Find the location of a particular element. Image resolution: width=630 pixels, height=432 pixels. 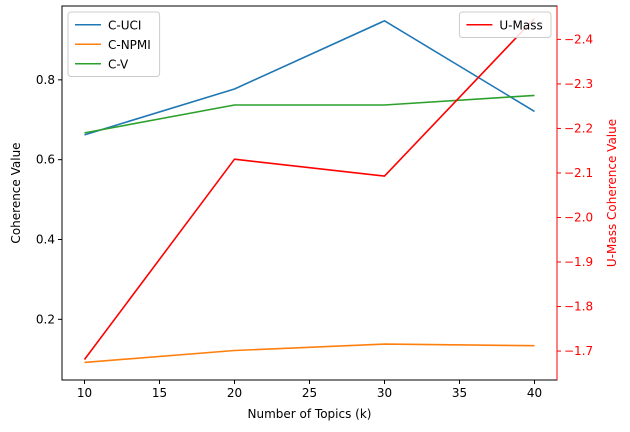

y-axis-right: −1.7 −1.8 −1.9 −2.0 −2.1 −2.2 −2.3 −2.4 is located at coordinates (574, 193).